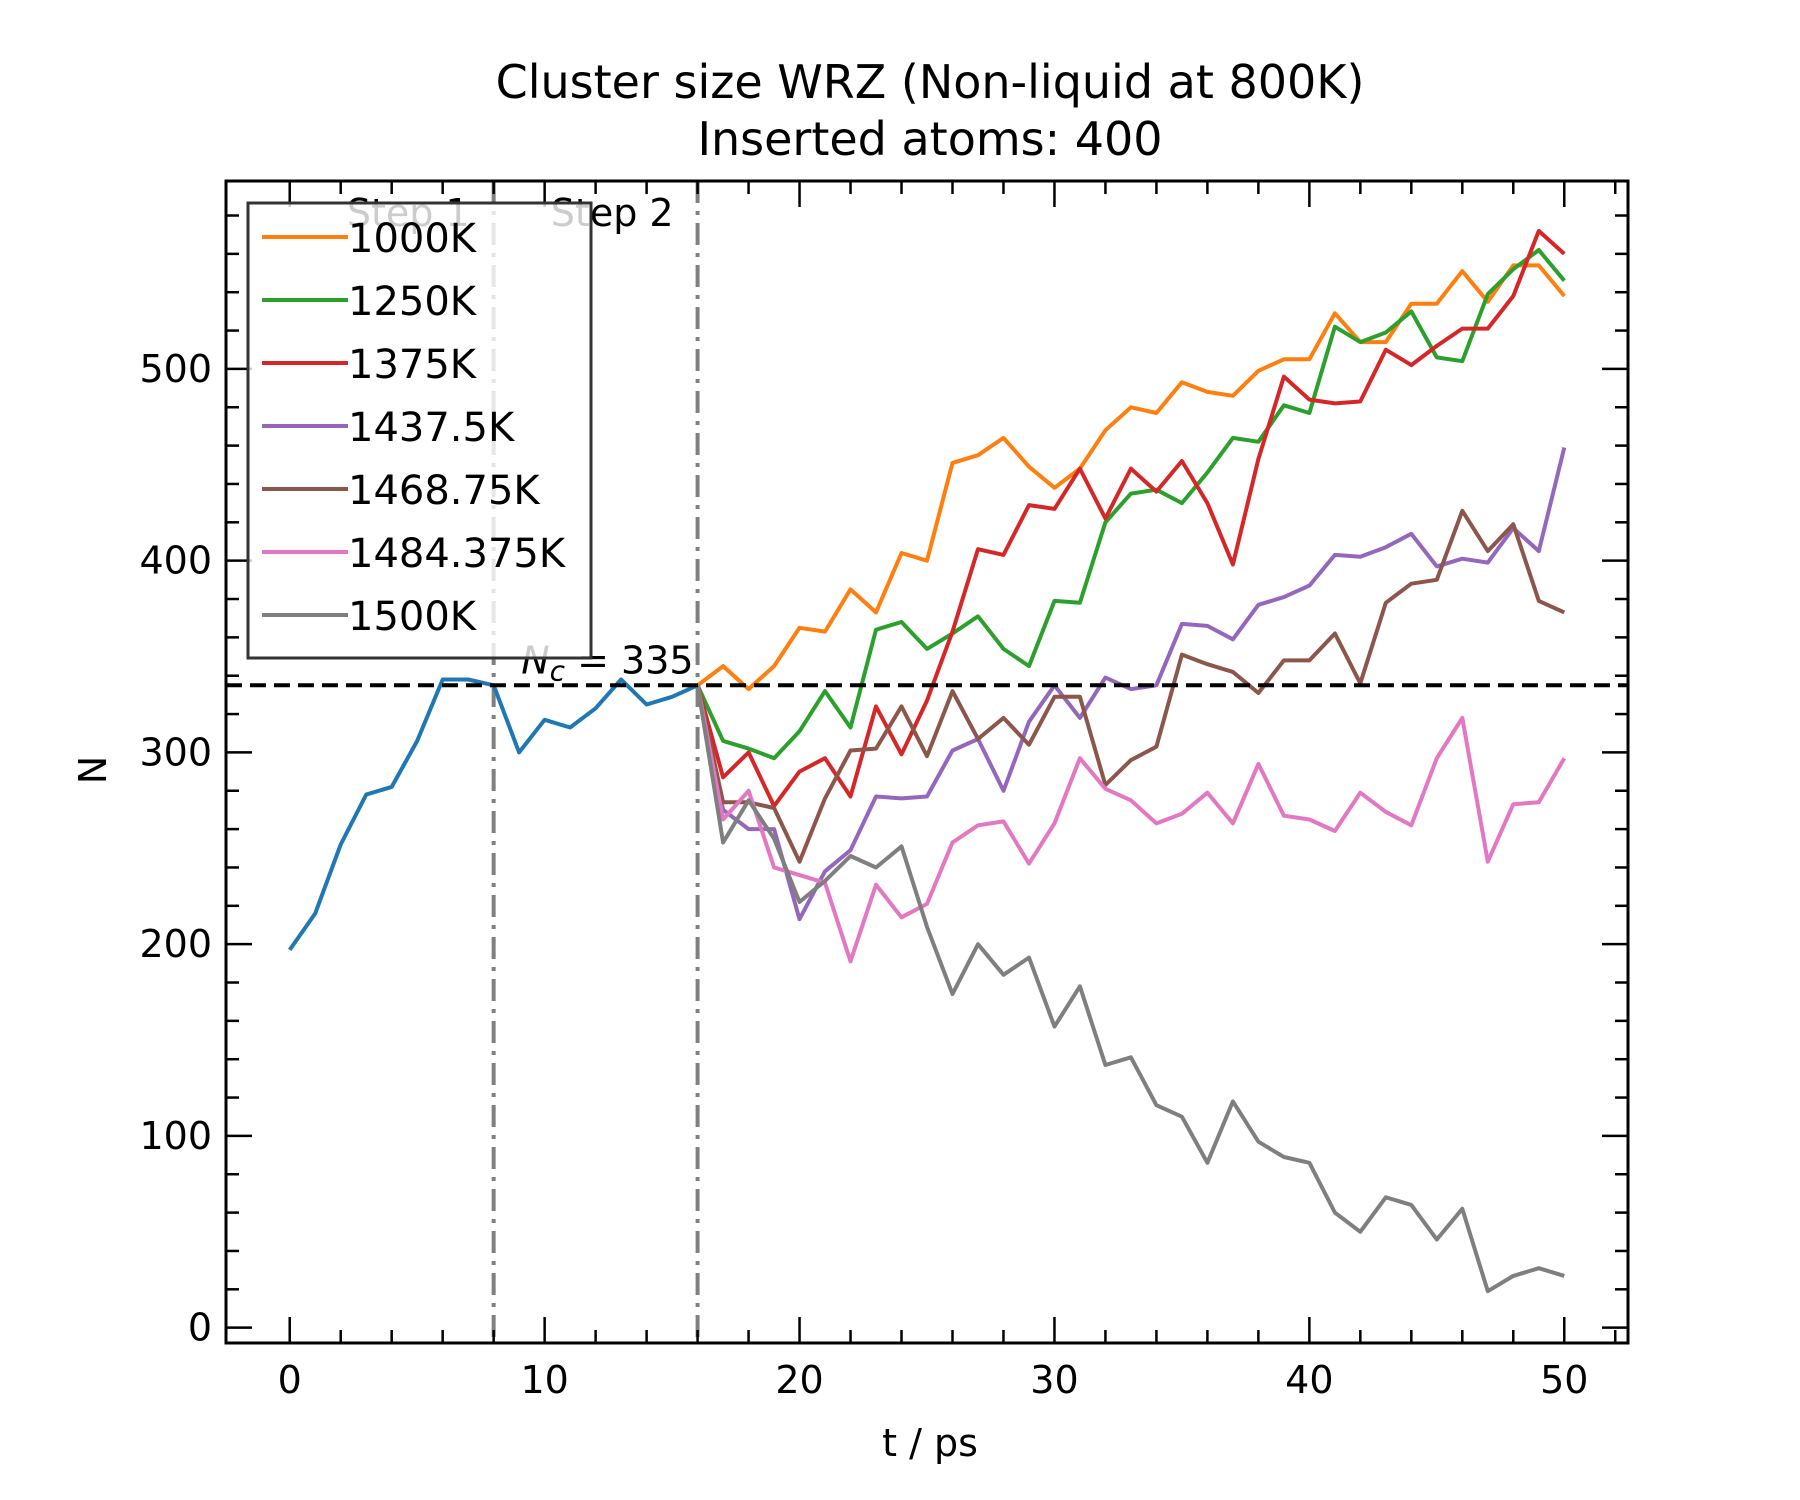 This screenshot has height=1500, width=1800. Describe the element at coordinates (544, 1380) in the screenshot. I see `x-tick-label: 10` at that location.